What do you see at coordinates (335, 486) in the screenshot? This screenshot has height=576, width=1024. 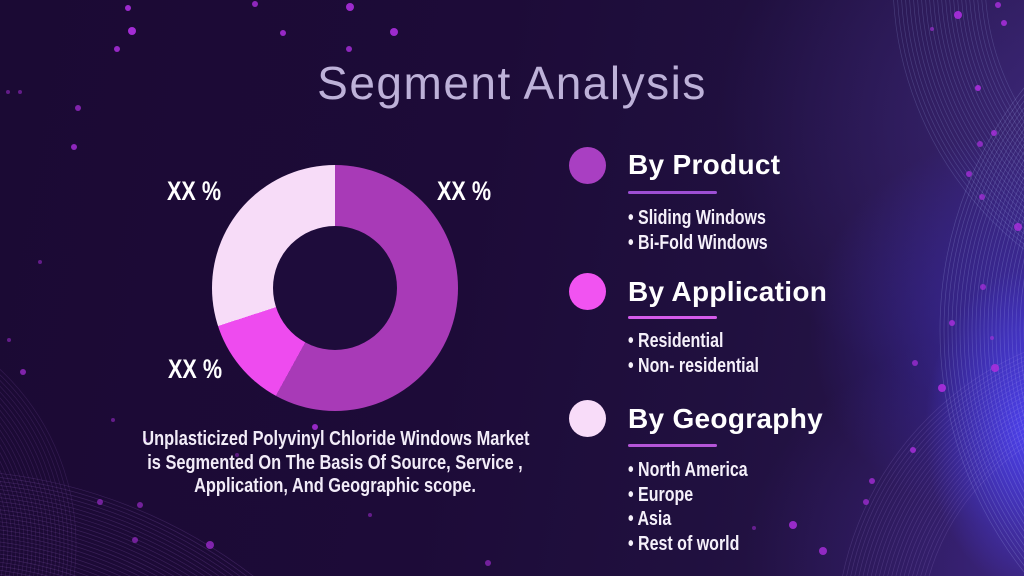 I see `caption-line: Application, And Geographic scope.` at bounding box center [335, 486].